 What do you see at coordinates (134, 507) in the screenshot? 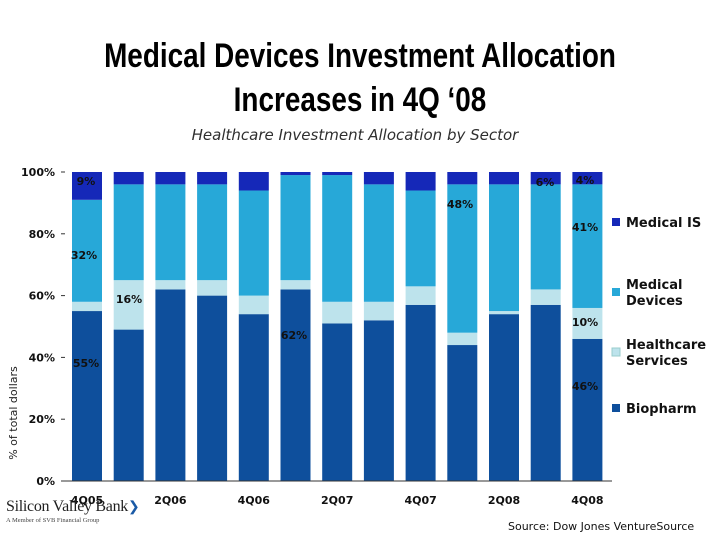
I see `logo-chevron-icon: ❯` at bounding box center [134, 507].